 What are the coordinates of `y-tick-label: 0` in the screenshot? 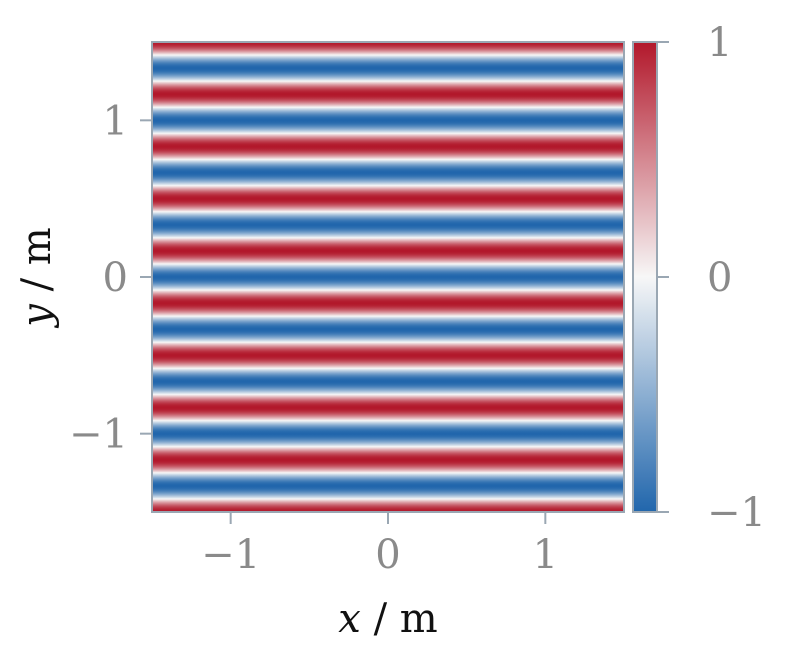 It's located at (115, 278).